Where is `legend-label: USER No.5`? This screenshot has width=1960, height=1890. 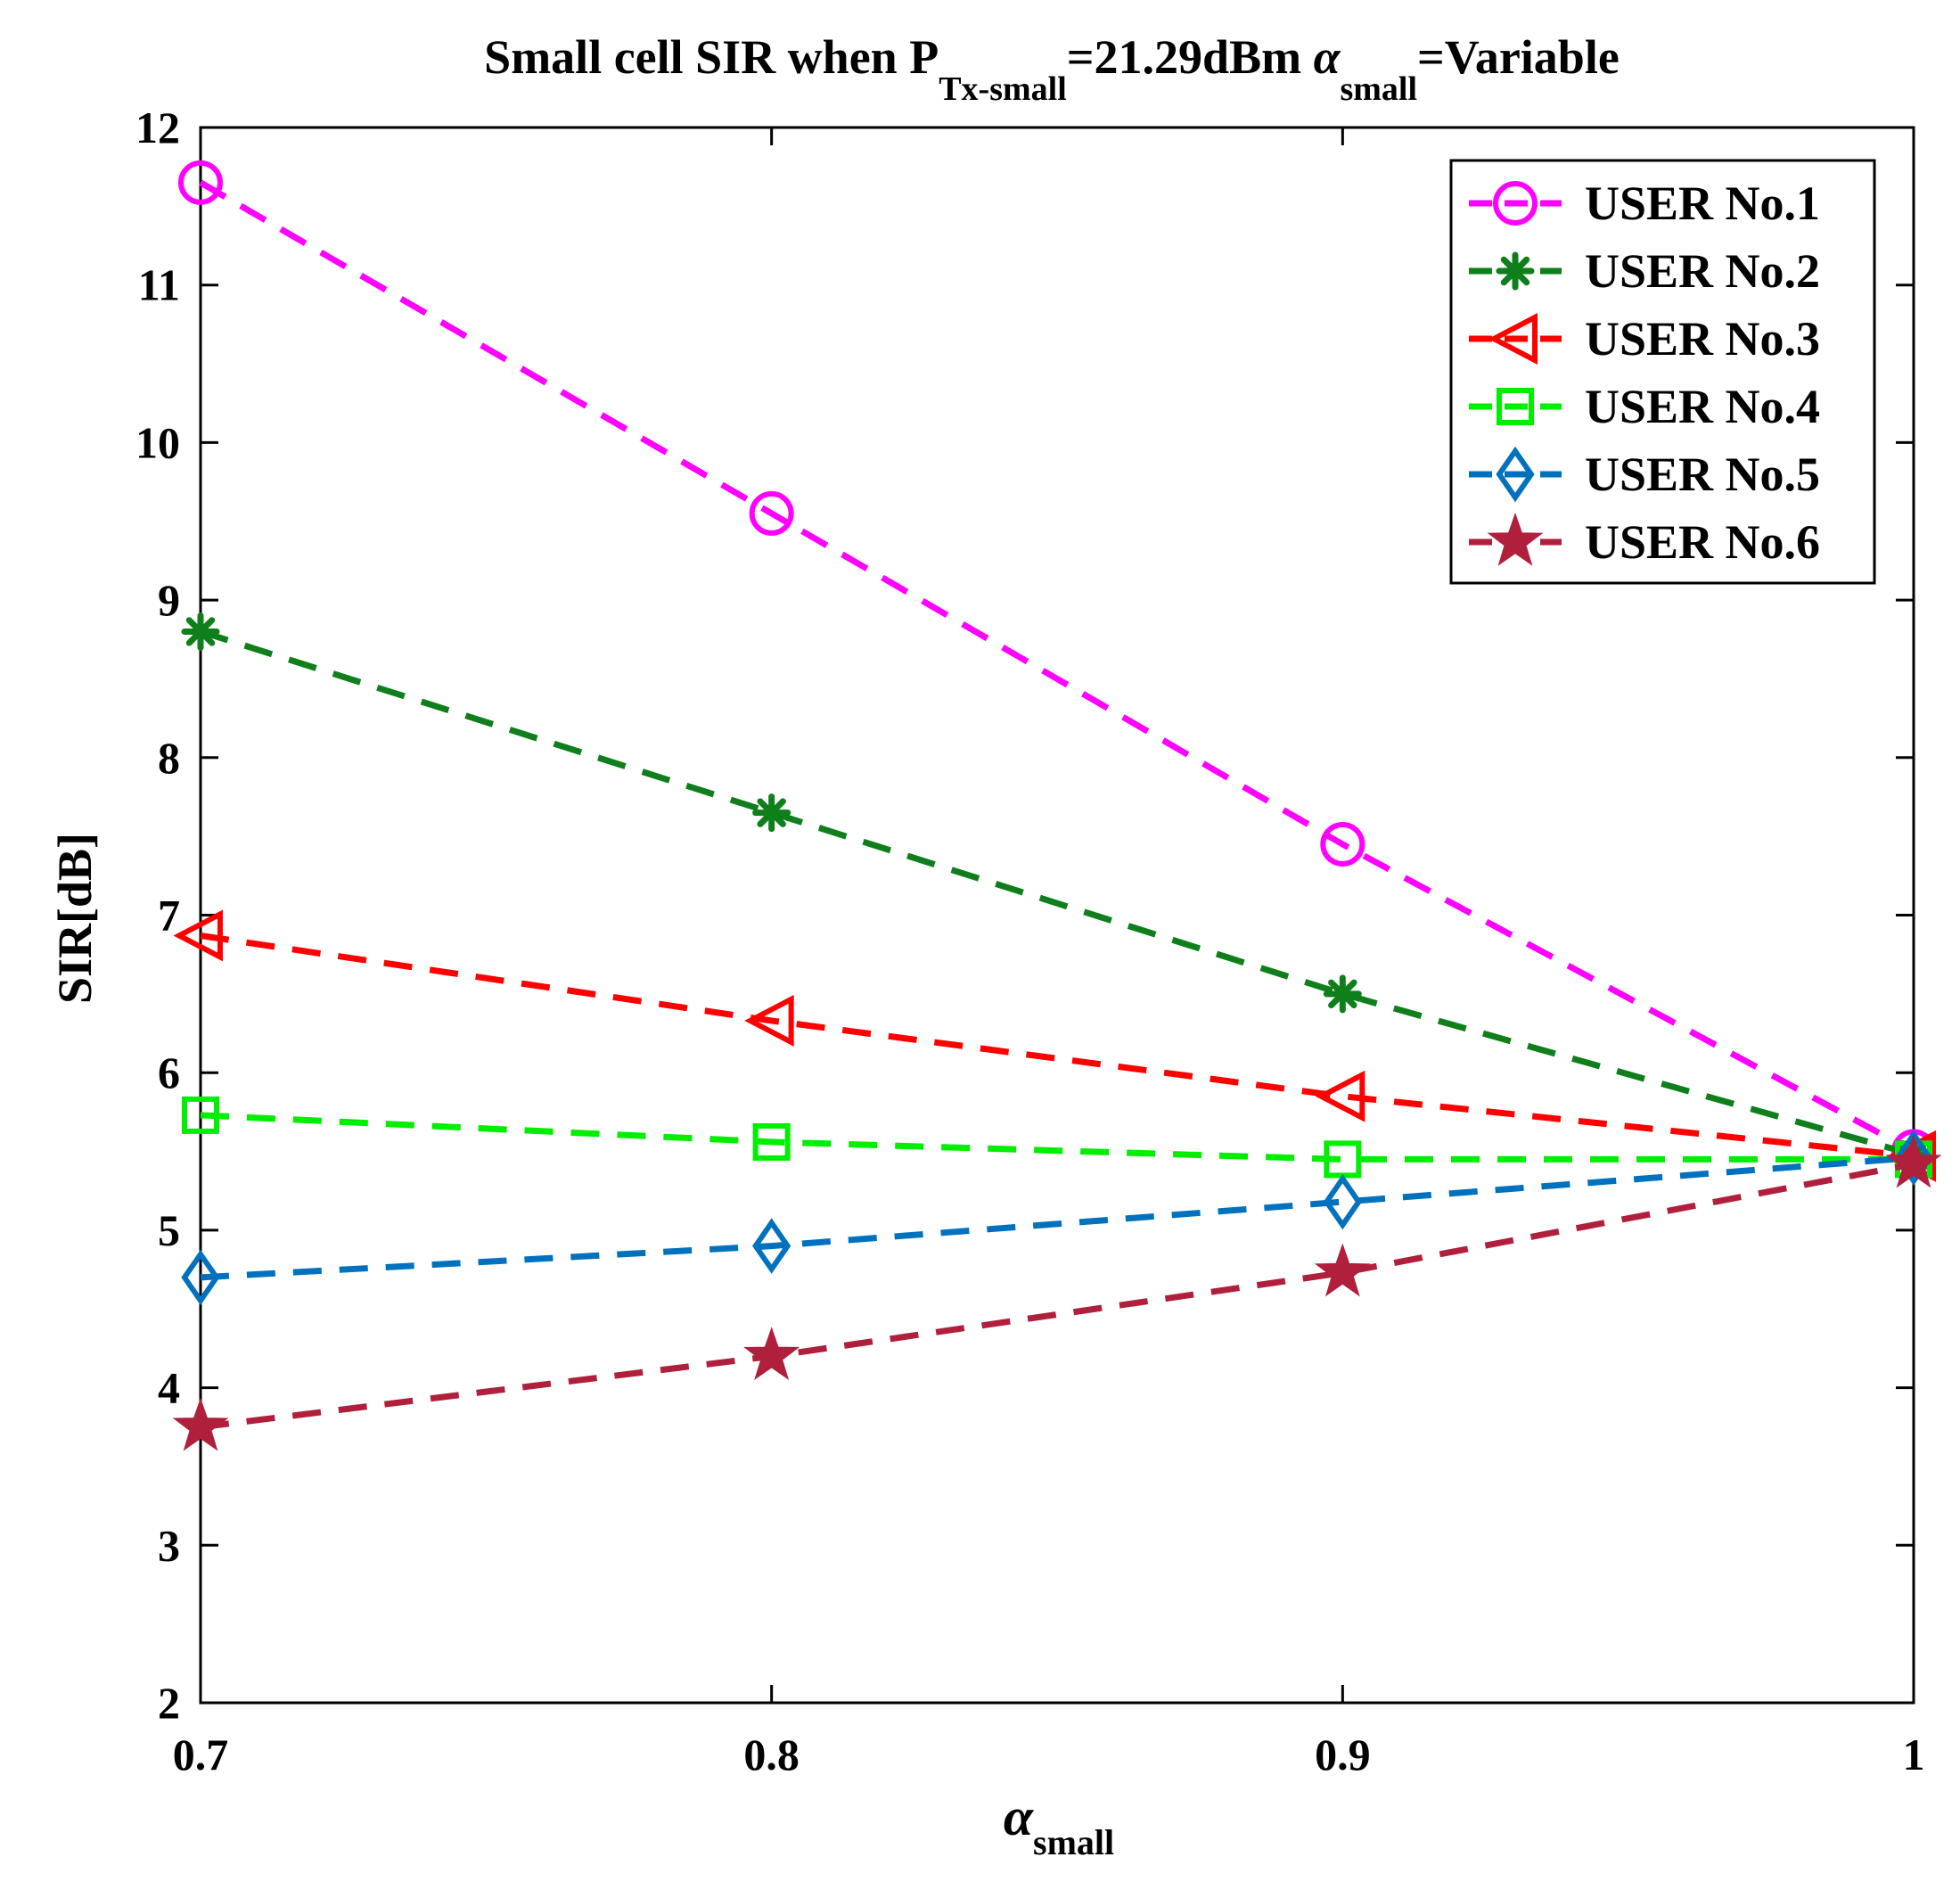 legend-label: USER No.5 is located at coordinates (1703, 474).